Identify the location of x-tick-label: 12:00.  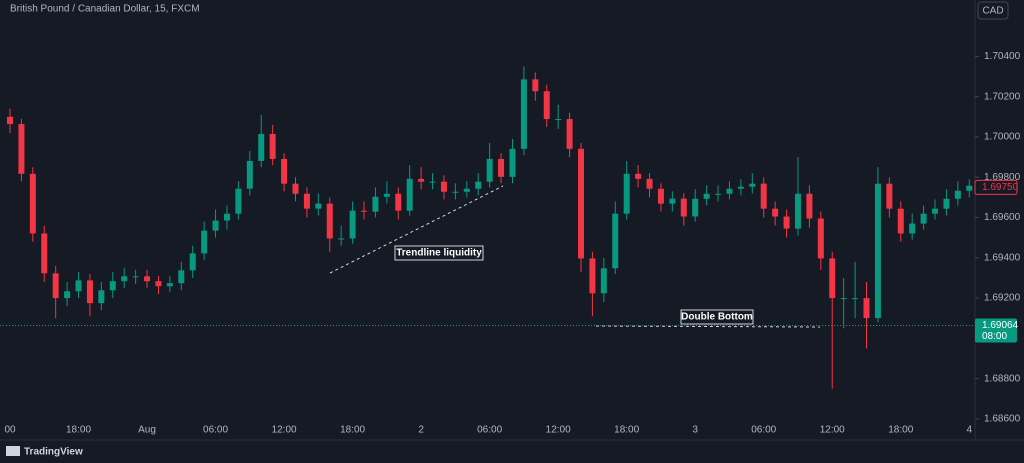
(558, 430).